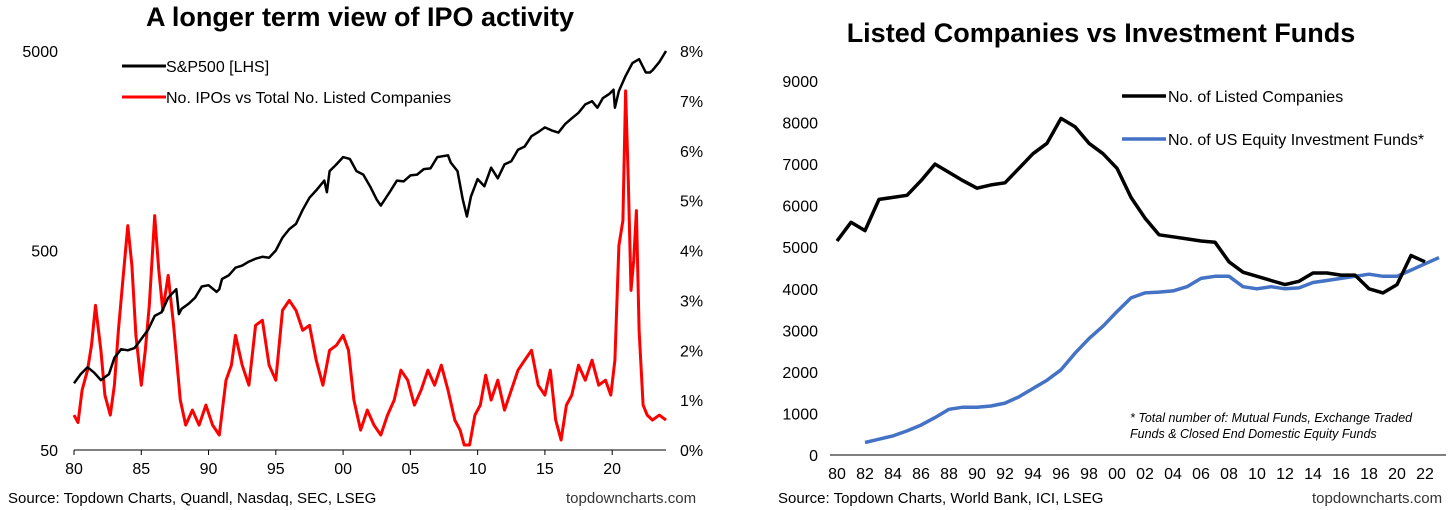  I want to click on y-left-tick-label: 500, so click(44, 252).